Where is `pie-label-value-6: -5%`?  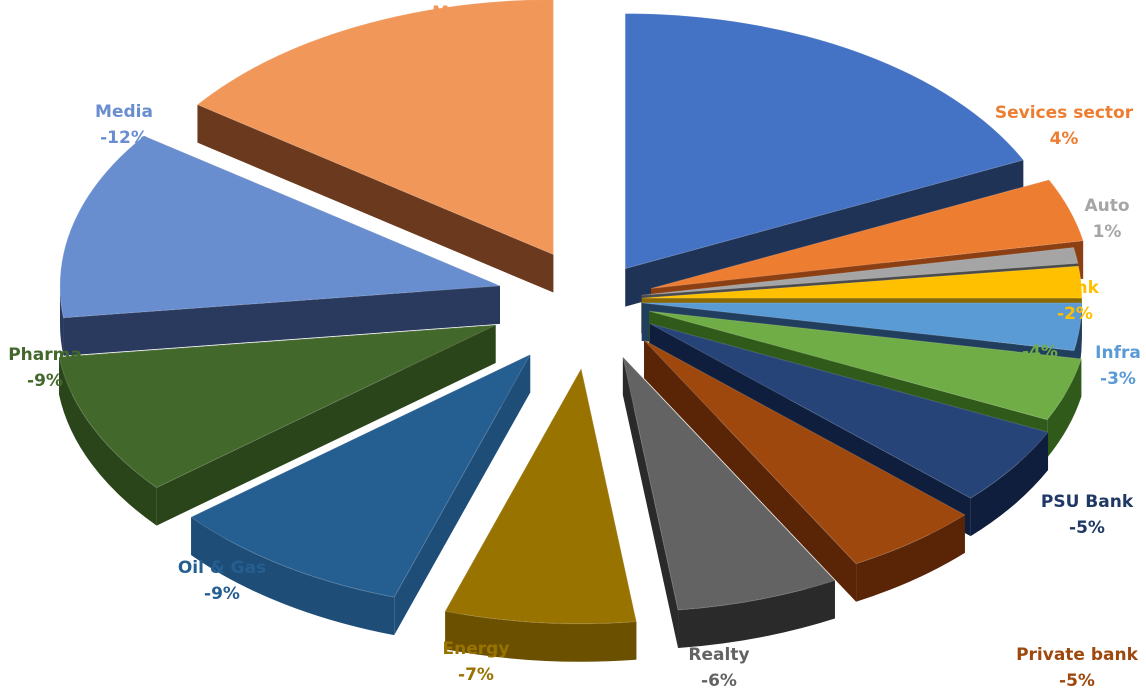 pie-label-value-6: -5% is located at coordinates (1087, 528).